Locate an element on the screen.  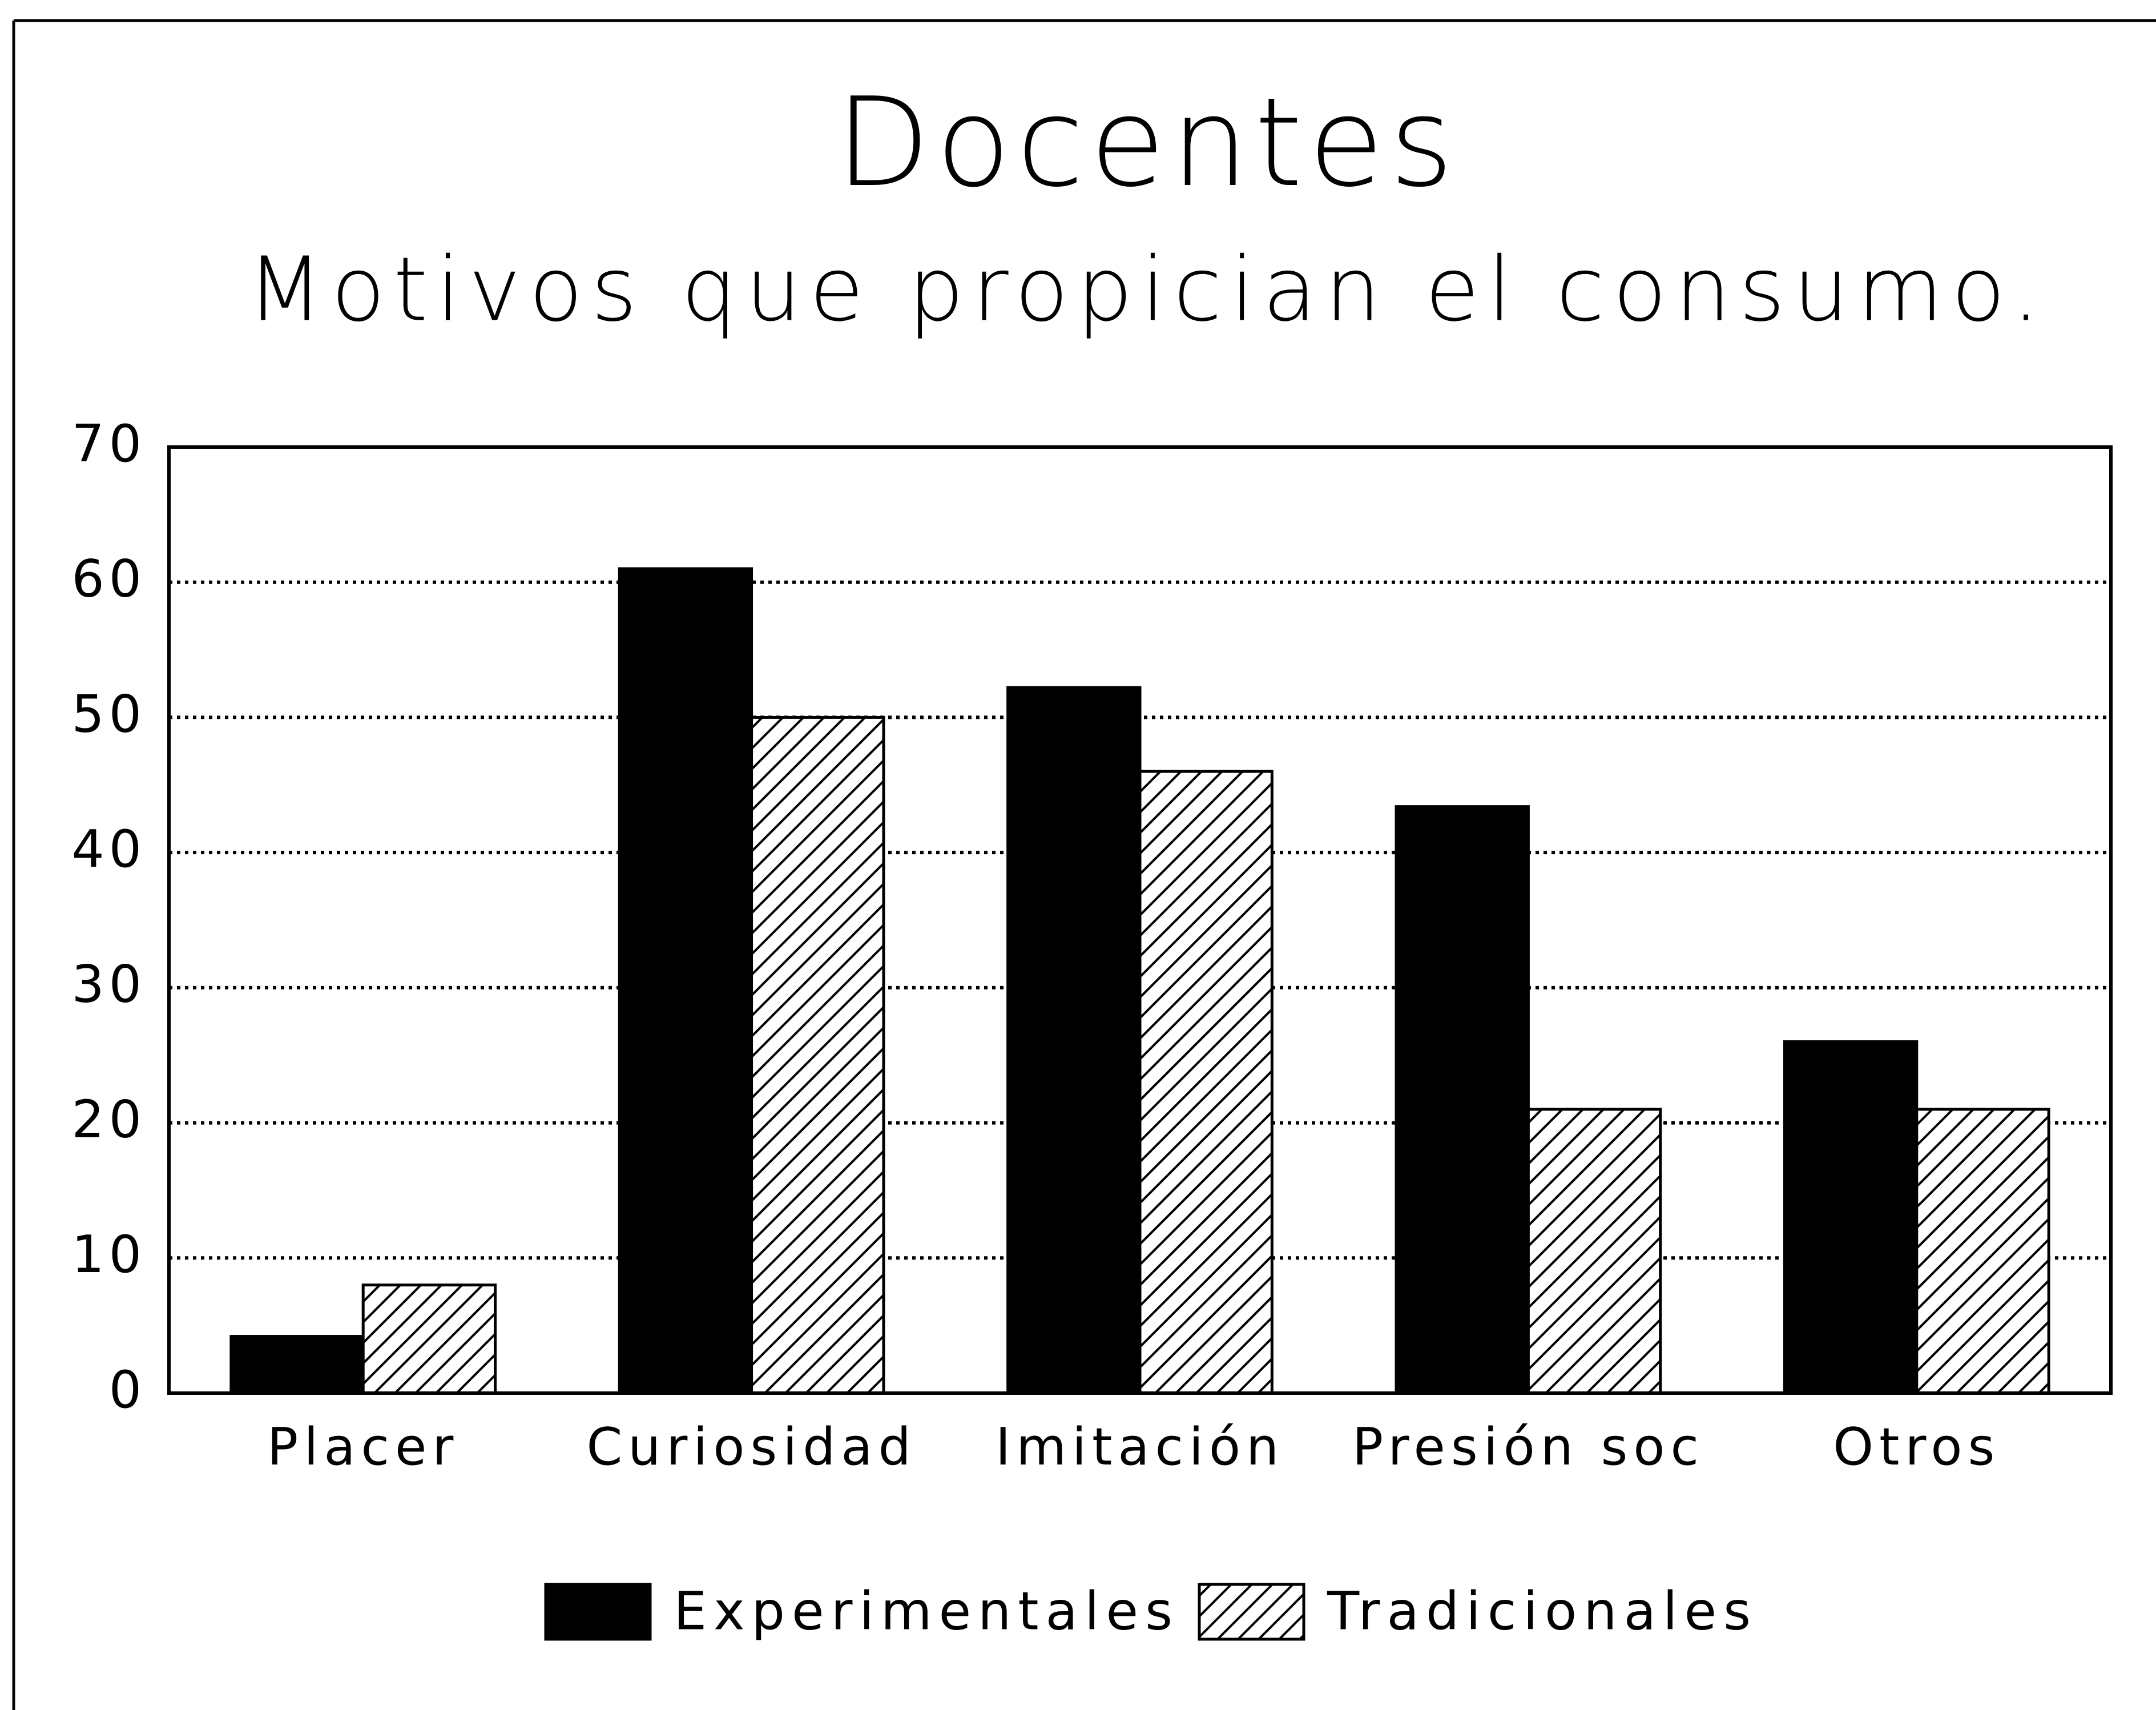
y-tick-label: 60 is located at coordinates (108, 579).